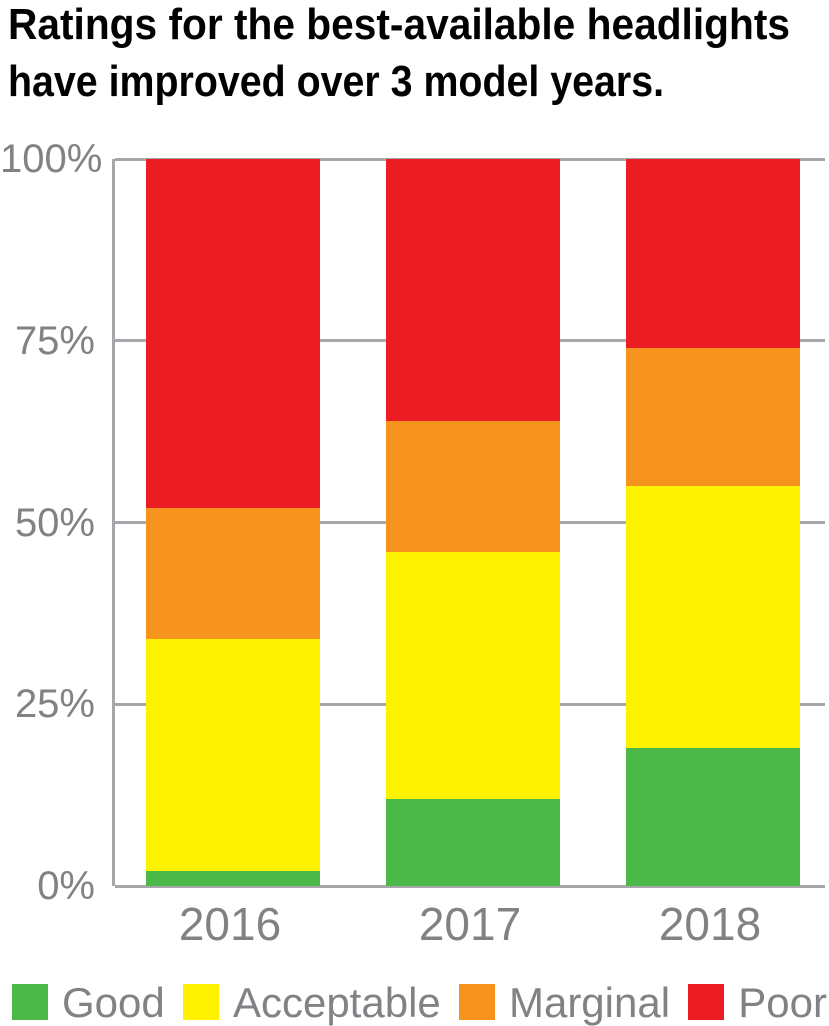 Image resolution: width=829 pixels, height=1026 pixels. I want to click on y-tick-label-25: 25%, so click(54, 704).